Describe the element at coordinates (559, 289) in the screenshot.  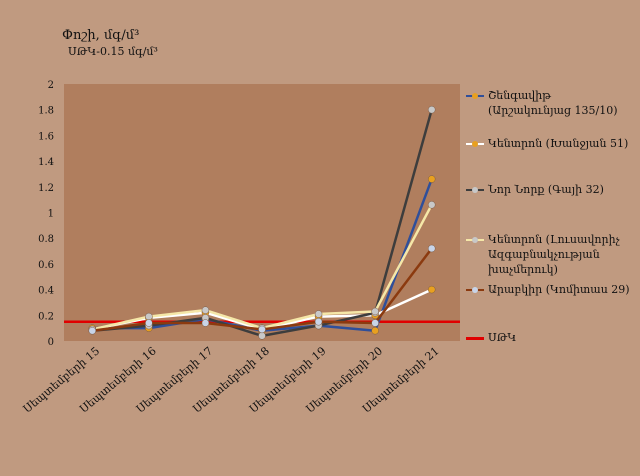
I see `legend-label: Արաբկիր (Կոմիտաս 29)` at that location.